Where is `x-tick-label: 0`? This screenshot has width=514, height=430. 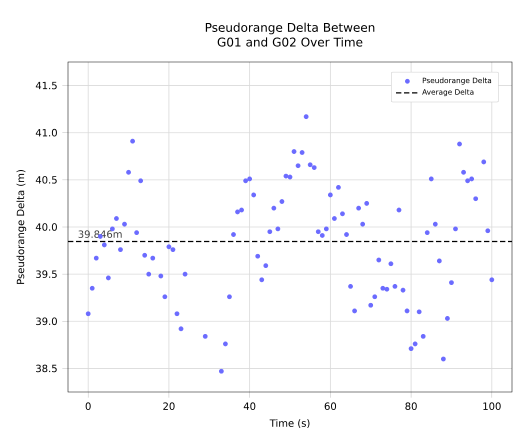 x-tick-label: 0 is located at coordinates (88, 406).